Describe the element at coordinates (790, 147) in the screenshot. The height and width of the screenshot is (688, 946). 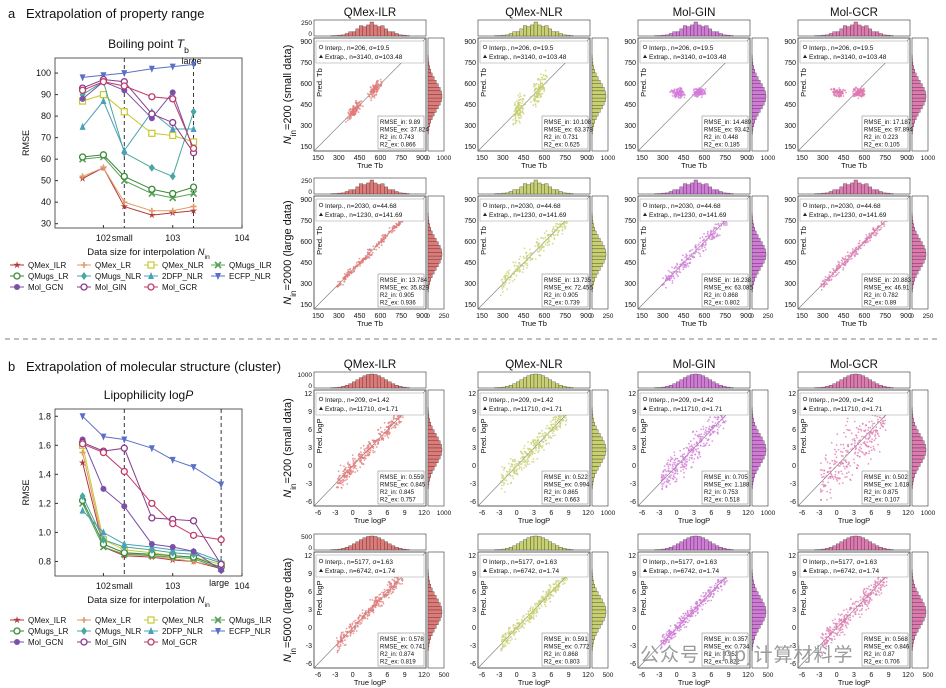
I see `scatter-y-tick-label: 150` at that location.